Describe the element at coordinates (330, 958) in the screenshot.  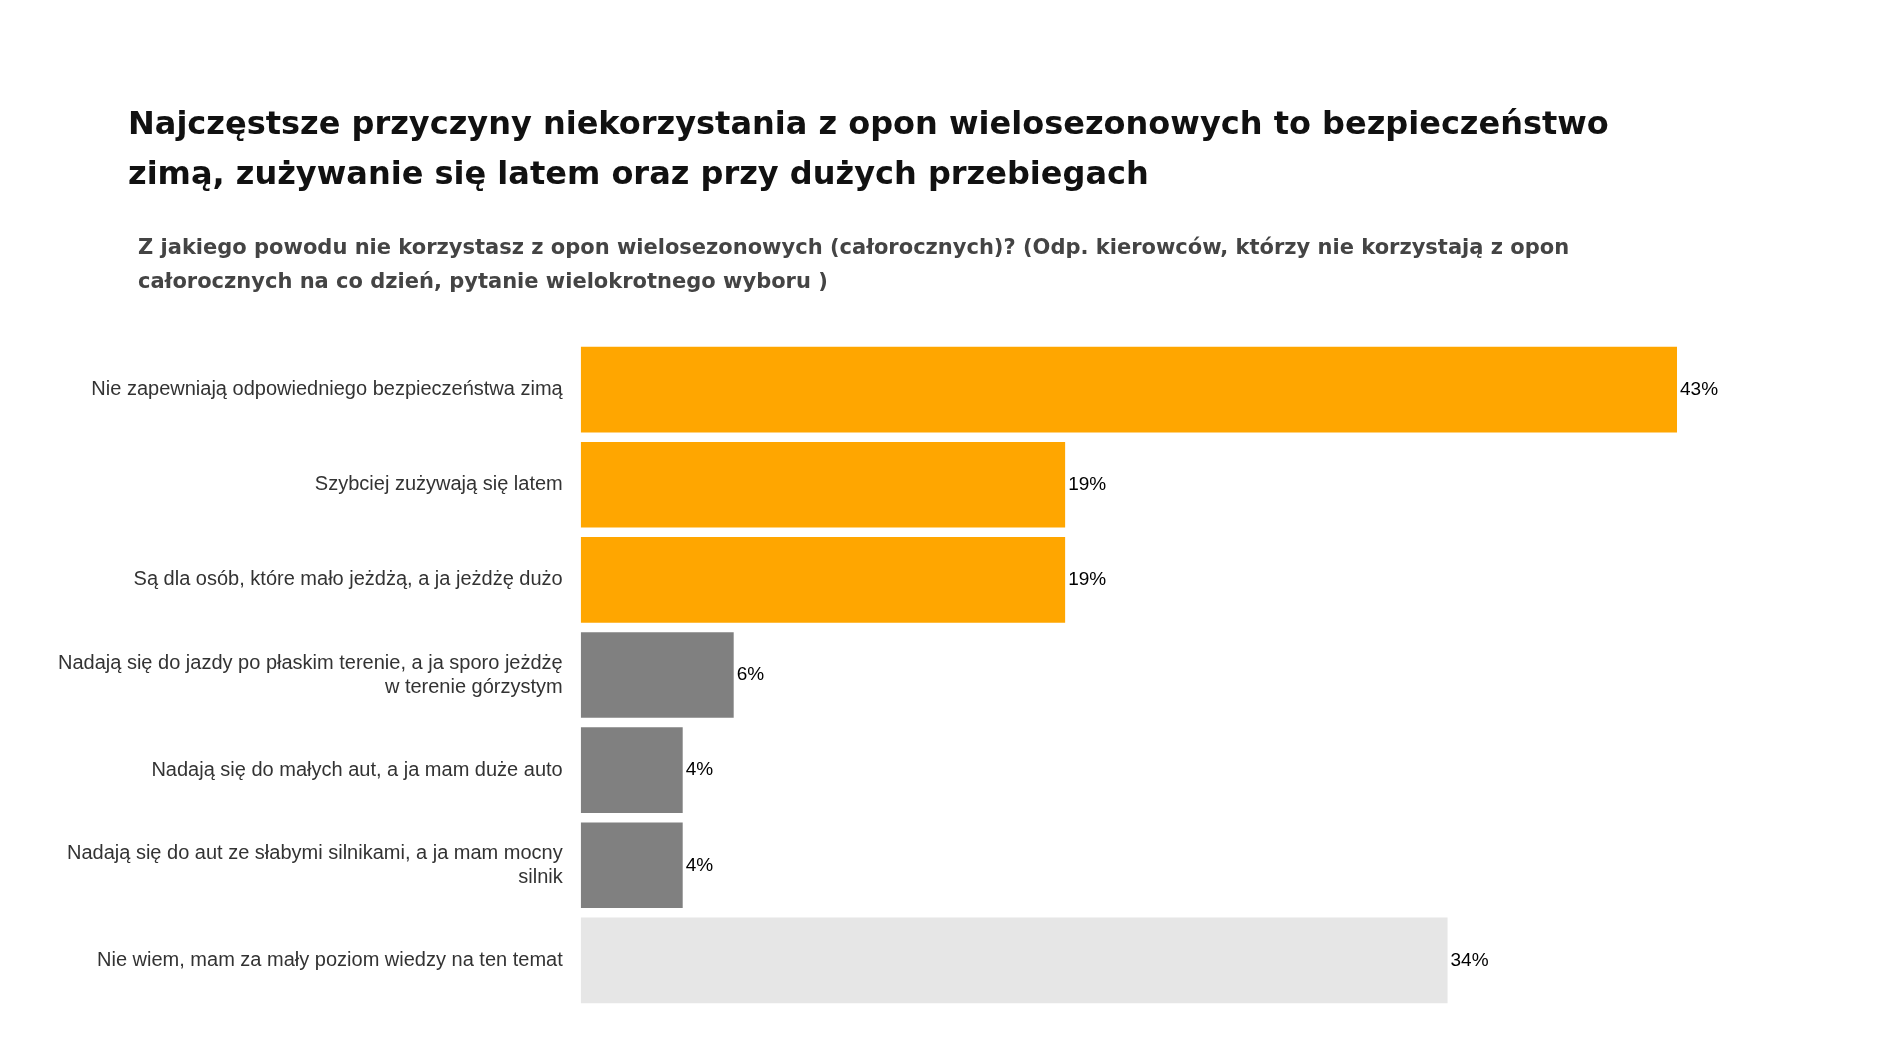
I see `y-tick-label: Nie wiem, mam za mały poziom wiedzy na ten temat` at that location.